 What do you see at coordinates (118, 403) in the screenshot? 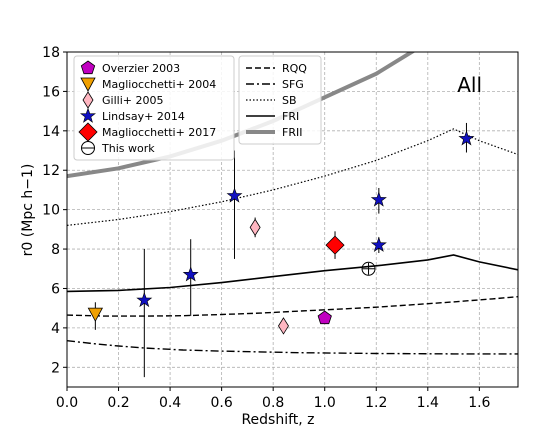
I see `x-tick-label: 0.2` at bounding box center [118, 403].